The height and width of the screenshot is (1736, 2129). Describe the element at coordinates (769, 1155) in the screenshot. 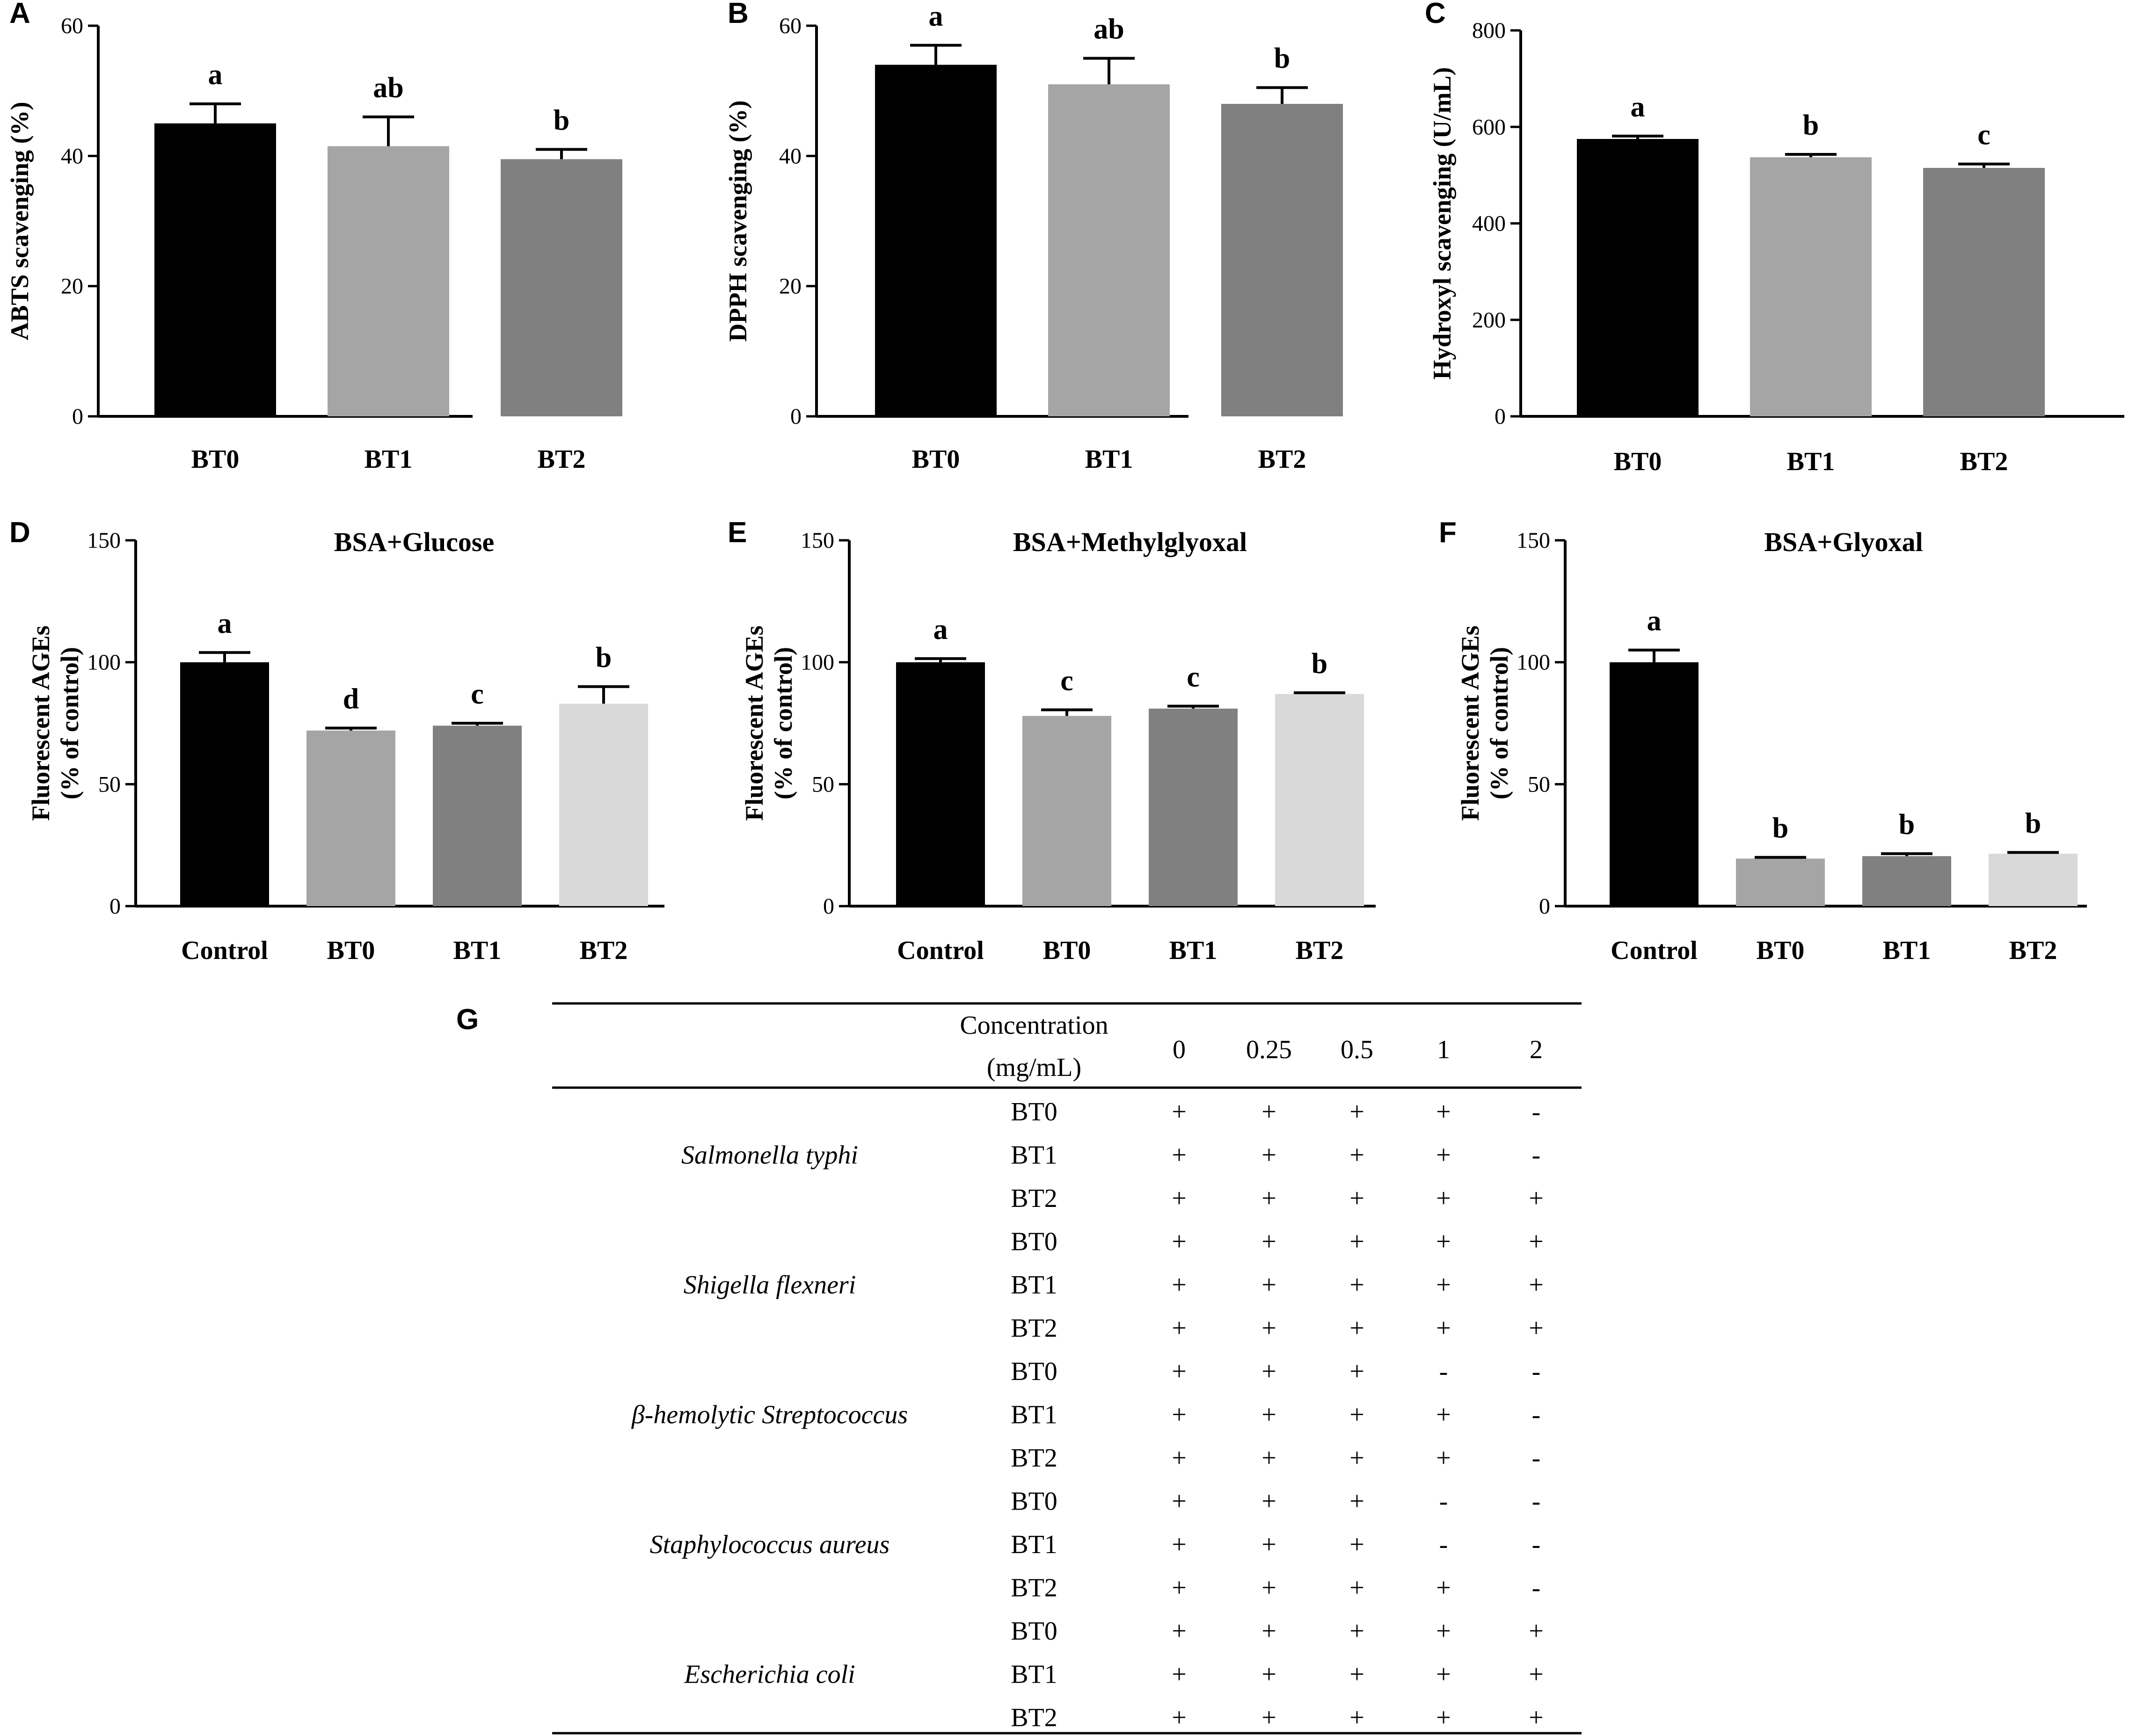

I see `organism-name: Salmonella typhi` at that location.